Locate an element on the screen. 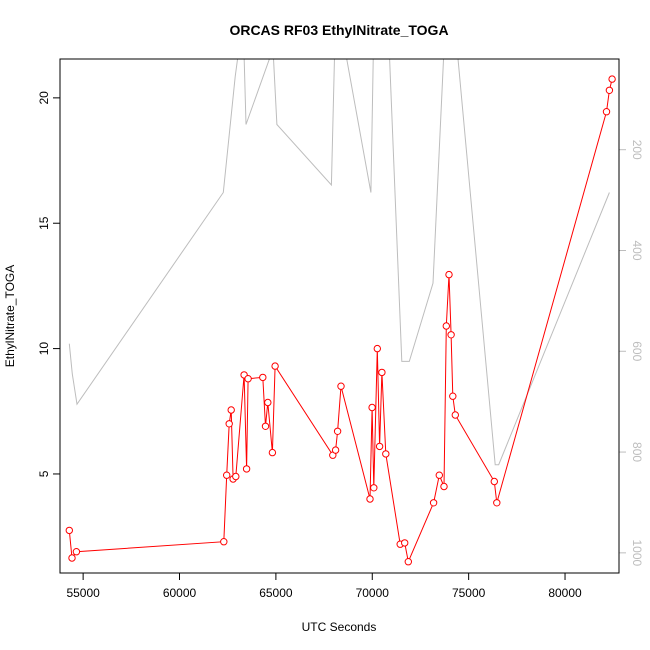  x-tick-label: 75000 is located at coordinates (469, 593).